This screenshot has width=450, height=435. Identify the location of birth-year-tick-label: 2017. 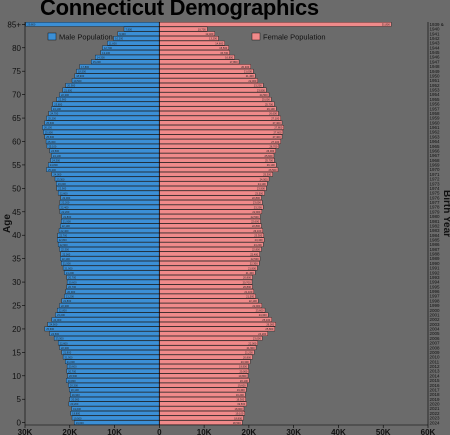
(435, 389).